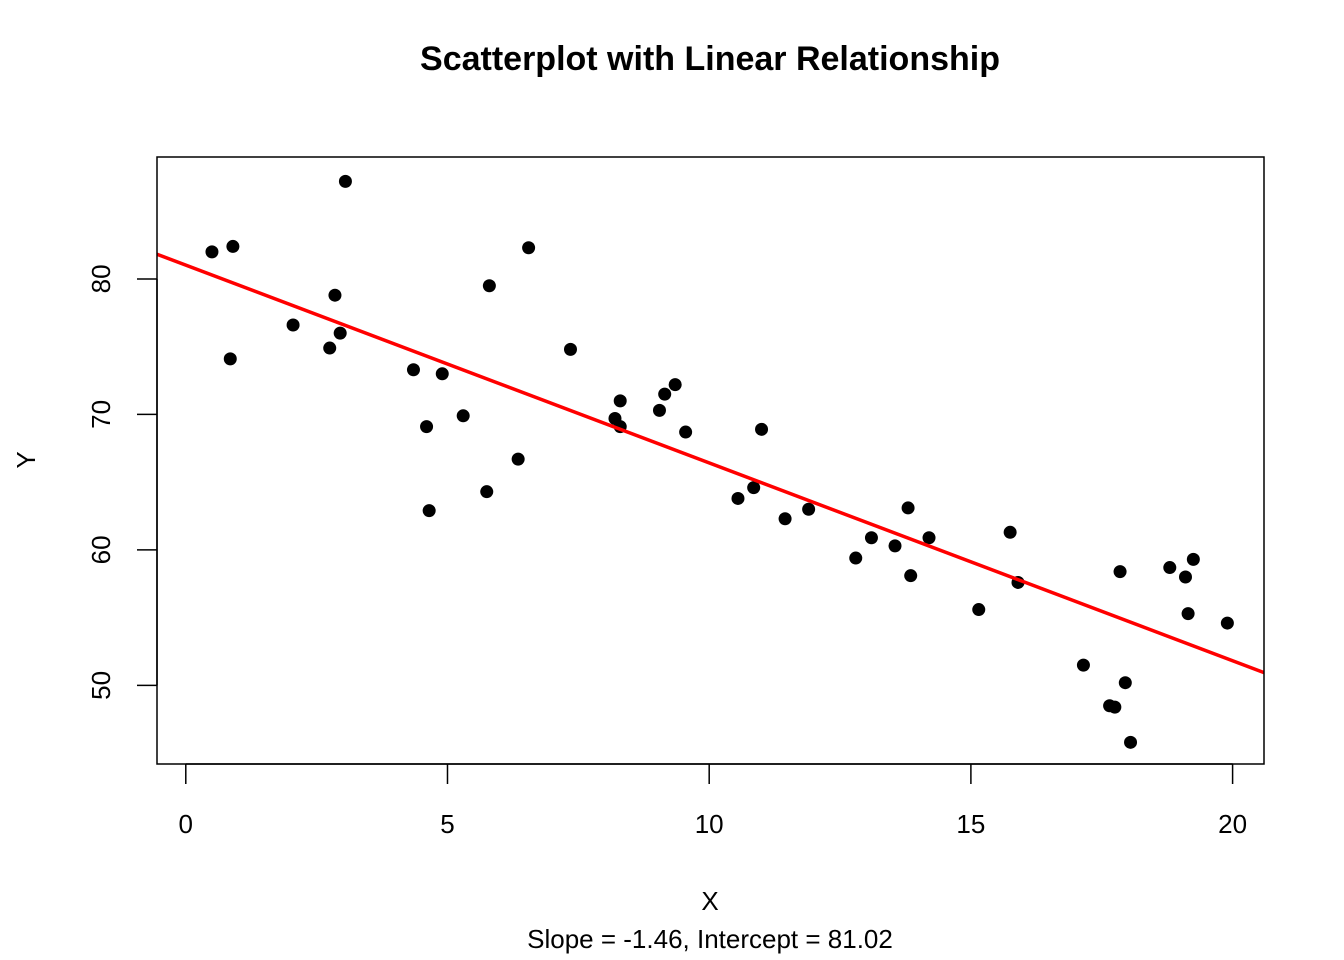  Describe the element at coordinates (101, 685) in the screenshot. I see `y-tick-label: 50` at that location.